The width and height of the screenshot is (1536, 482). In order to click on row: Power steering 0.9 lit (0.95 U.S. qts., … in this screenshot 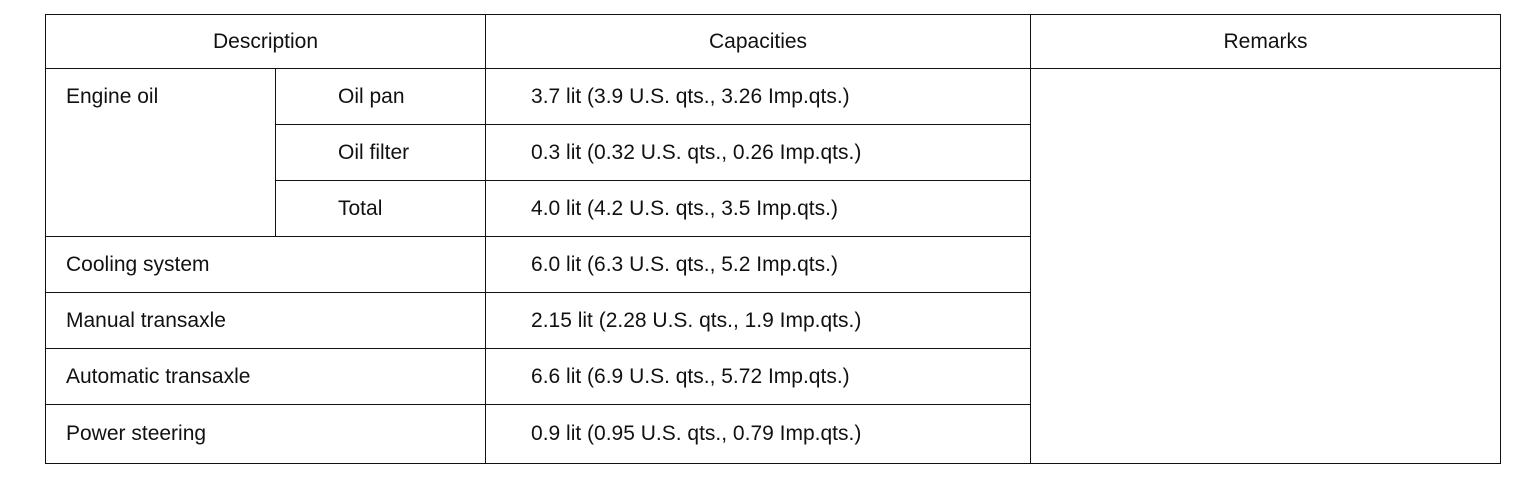, I will do `click(772, 434)`.